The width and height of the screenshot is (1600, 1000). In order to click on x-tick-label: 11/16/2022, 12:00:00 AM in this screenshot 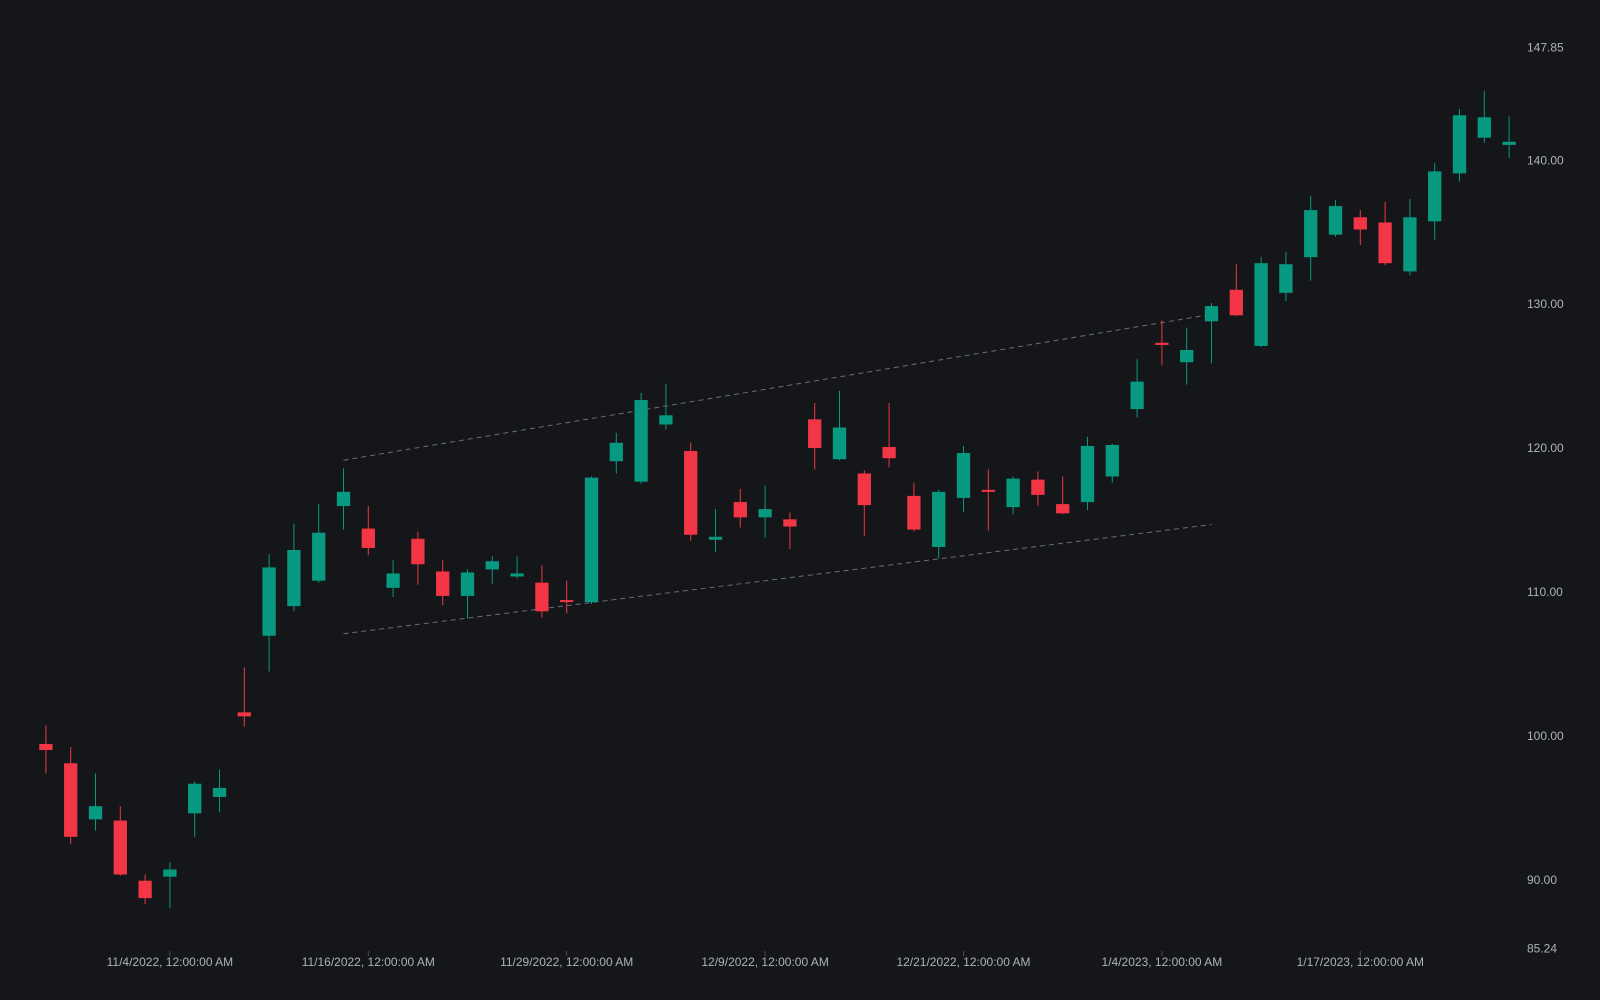, I will do `click(368, 962)`.